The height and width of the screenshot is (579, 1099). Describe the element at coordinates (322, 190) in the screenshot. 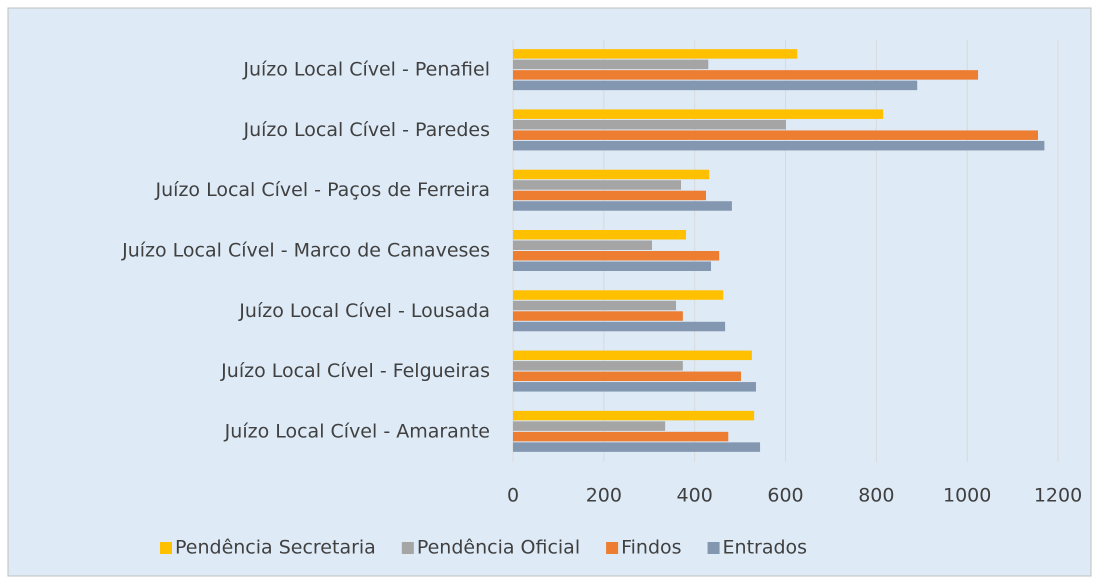

I see `y-tick-label: Juízo Local Cível - Paços de Ferreira` at that location.